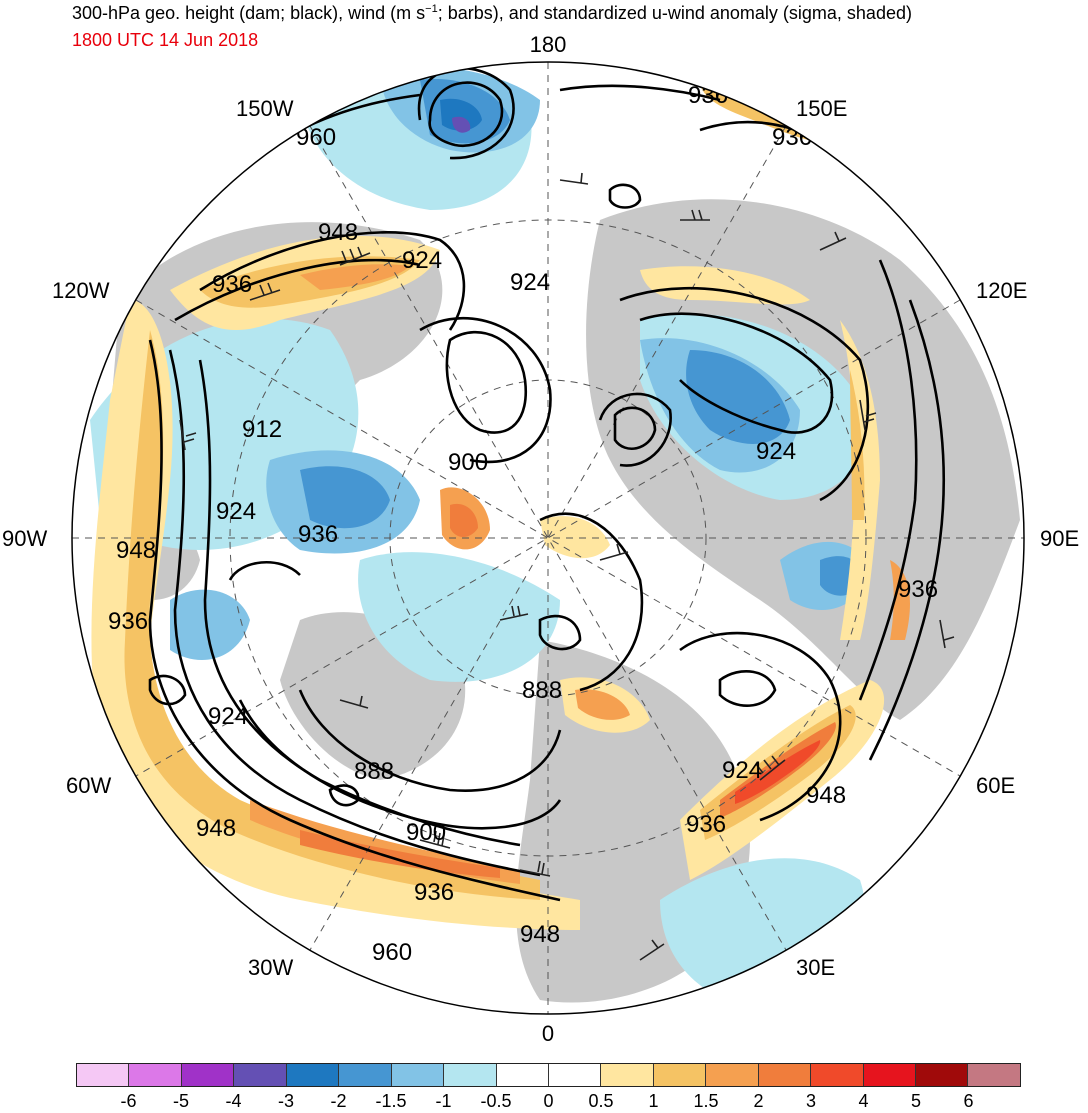 This screenshot has height=1113, width=1088. I want to click on colorbar-tick-label: -4, so click(233, 1101).